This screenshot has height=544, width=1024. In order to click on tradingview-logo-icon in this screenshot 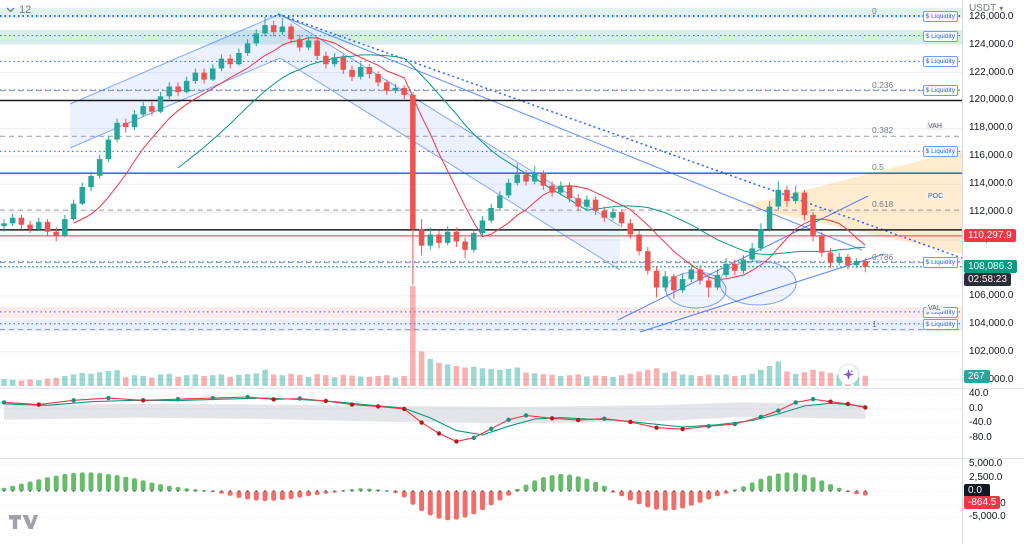, I will do `click(23, 522)`.